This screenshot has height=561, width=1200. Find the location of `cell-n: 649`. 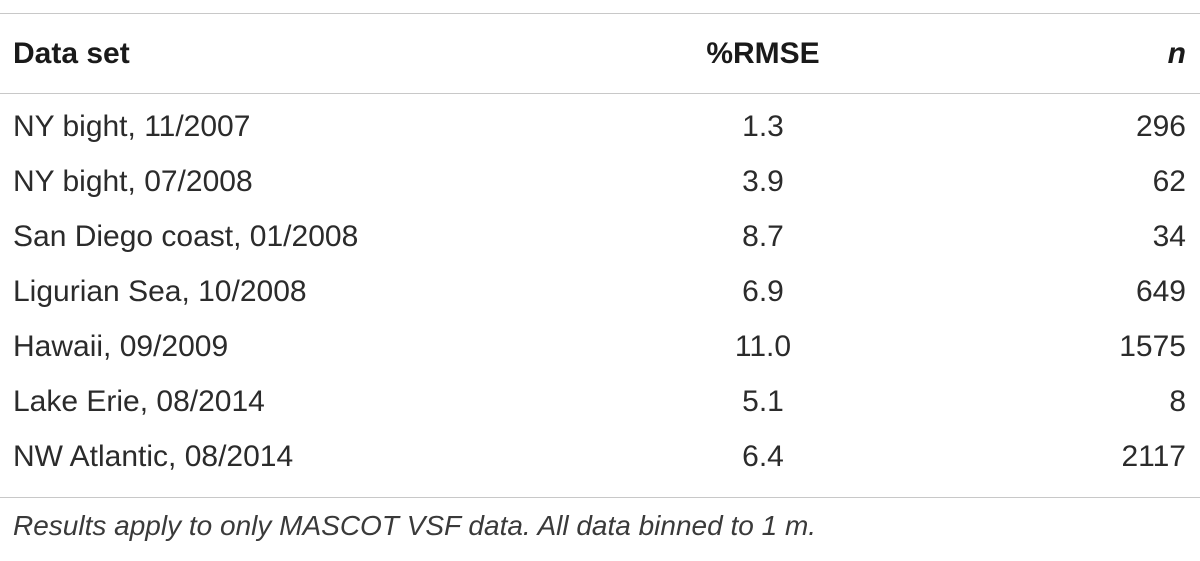

cell-n: 649 is located at coordinates (1160, 291).